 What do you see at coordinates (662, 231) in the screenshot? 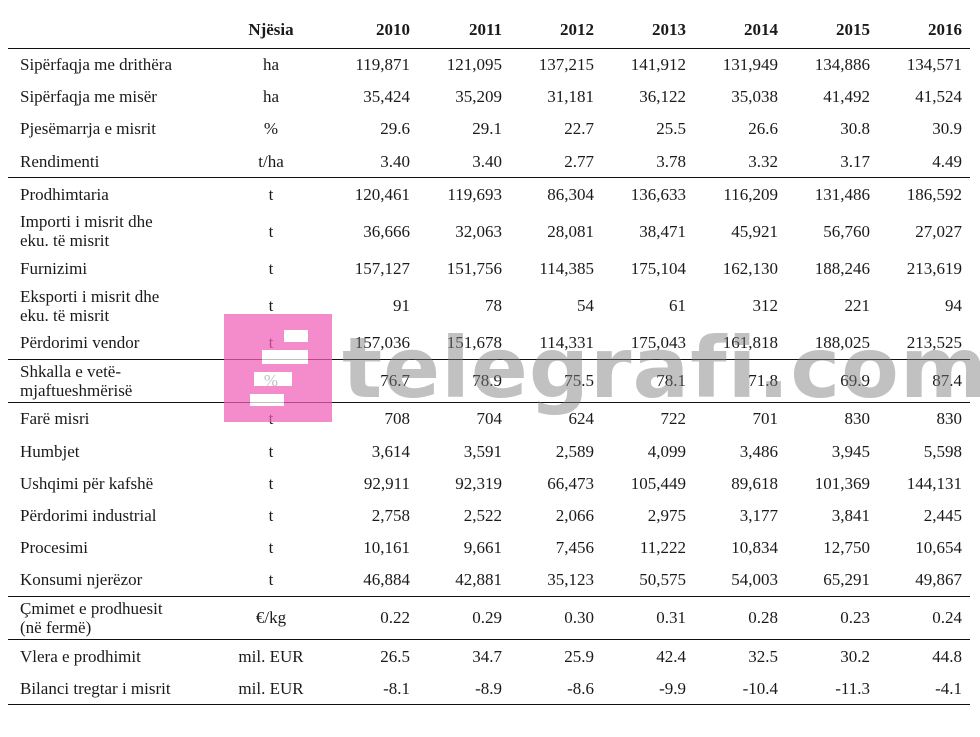
I see `value-cell: 38,471` at bounding box center [662, 231].